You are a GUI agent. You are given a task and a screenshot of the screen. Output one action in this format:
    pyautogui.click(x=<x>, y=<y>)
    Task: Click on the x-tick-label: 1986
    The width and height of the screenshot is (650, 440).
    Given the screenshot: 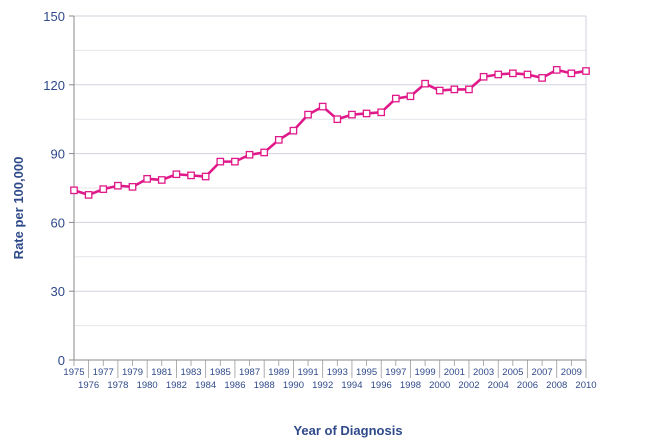 What is the action you would take?
    pyautogui.click(x=234, y=385)
    